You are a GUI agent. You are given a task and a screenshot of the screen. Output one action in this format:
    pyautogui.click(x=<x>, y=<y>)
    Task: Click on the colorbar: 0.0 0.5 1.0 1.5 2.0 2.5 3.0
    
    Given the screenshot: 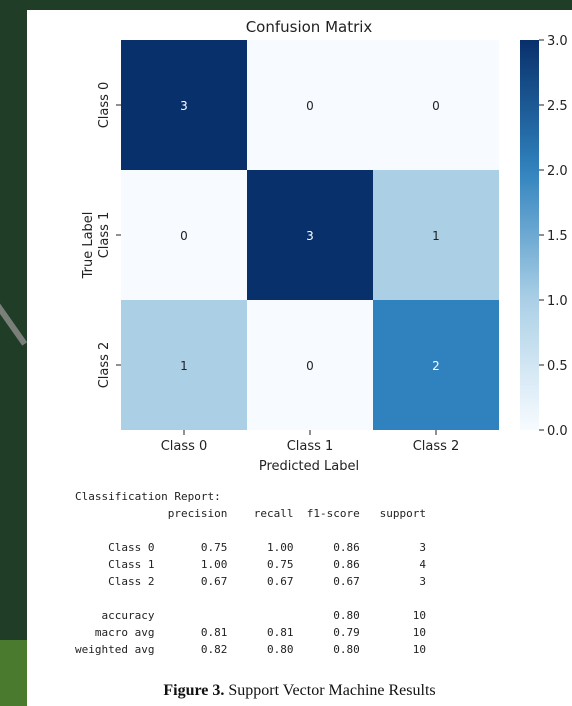 What is the action you would take?
    pyautogui.click(x=544, y=236)
    